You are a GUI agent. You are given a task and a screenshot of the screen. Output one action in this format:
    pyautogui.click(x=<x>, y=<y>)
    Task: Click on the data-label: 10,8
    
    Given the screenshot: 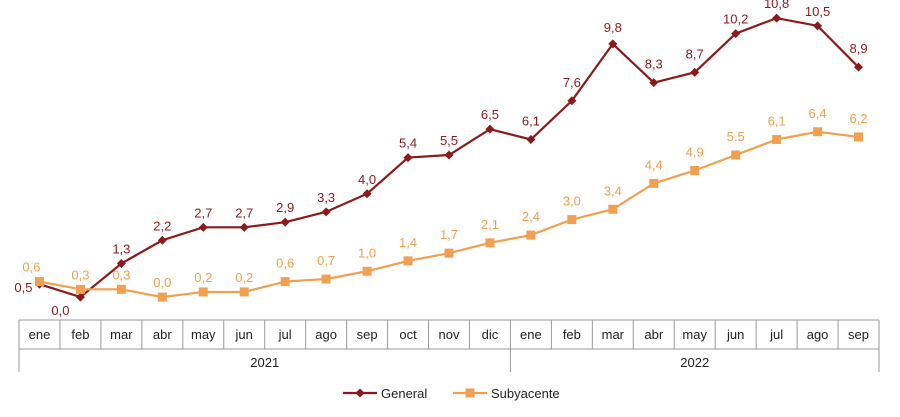 What is the action you would take?
    pyautogui.click(x=776, y=5)
    